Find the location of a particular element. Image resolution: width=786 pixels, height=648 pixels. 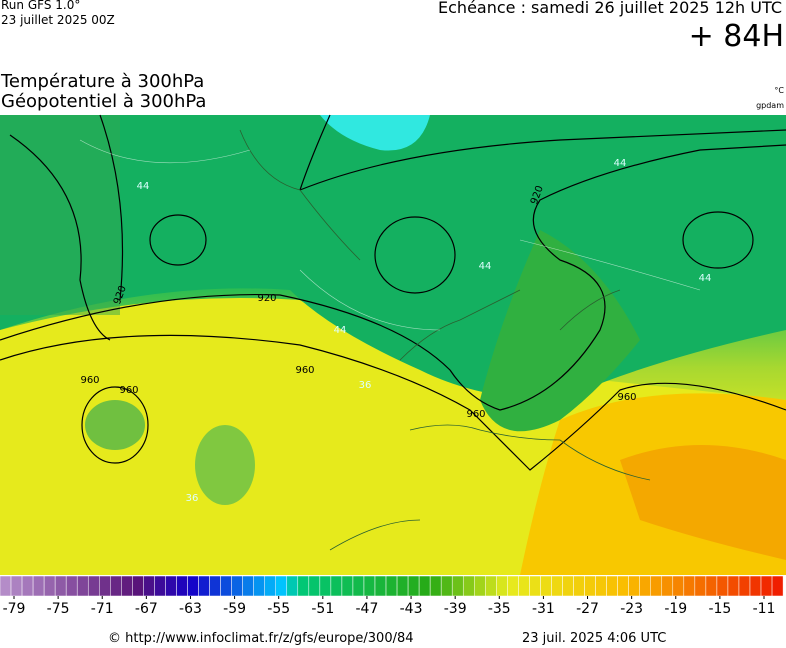

scale-label: -67 is located at coordinates (146, 609).